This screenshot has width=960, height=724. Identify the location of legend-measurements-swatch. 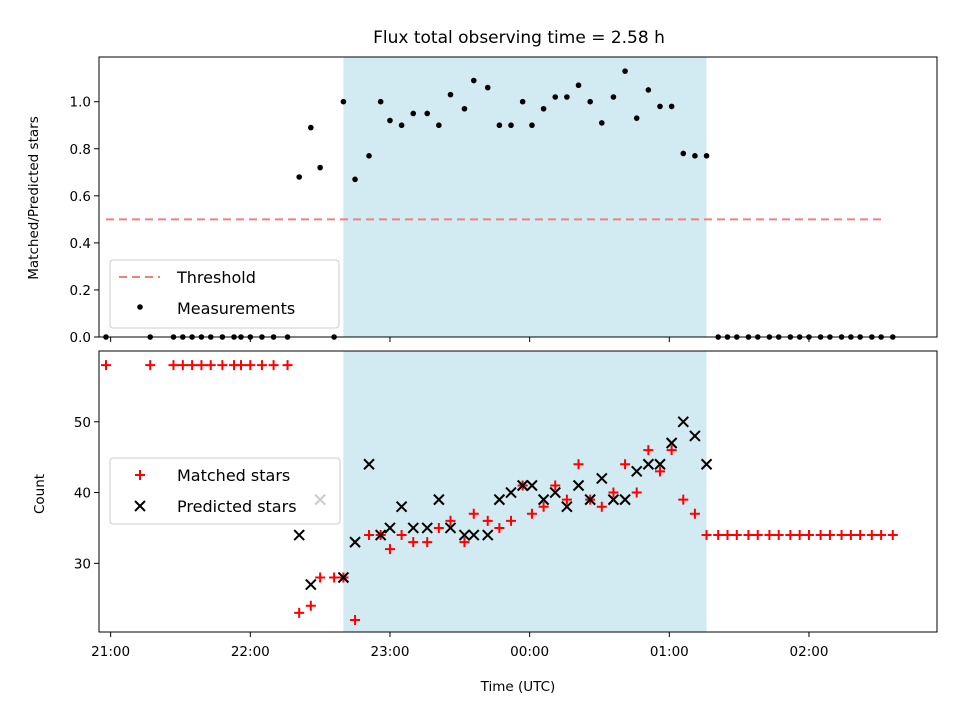
(140, 307).